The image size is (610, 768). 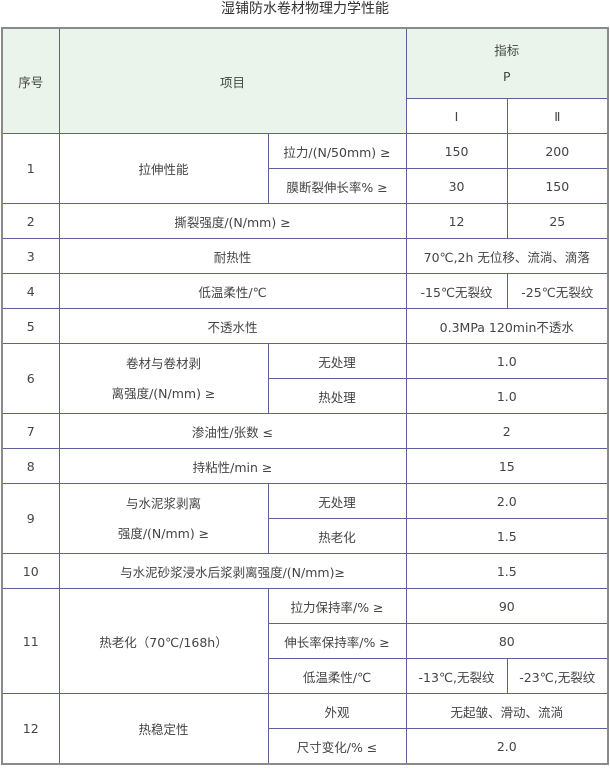 I want to click on header-type-label: P, so click(x=507, y=76).